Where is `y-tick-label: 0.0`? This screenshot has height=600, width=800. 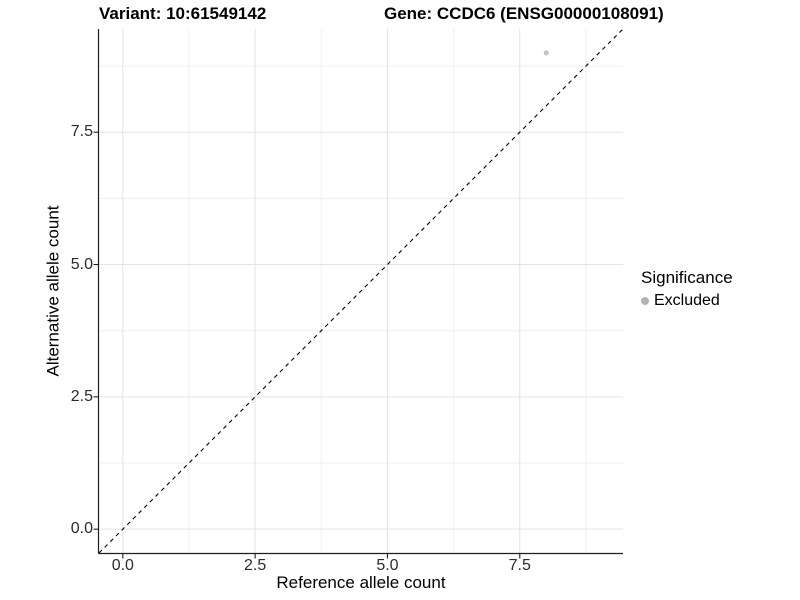
y-tick-label: 0.0 is located at coordinates (81, 529).